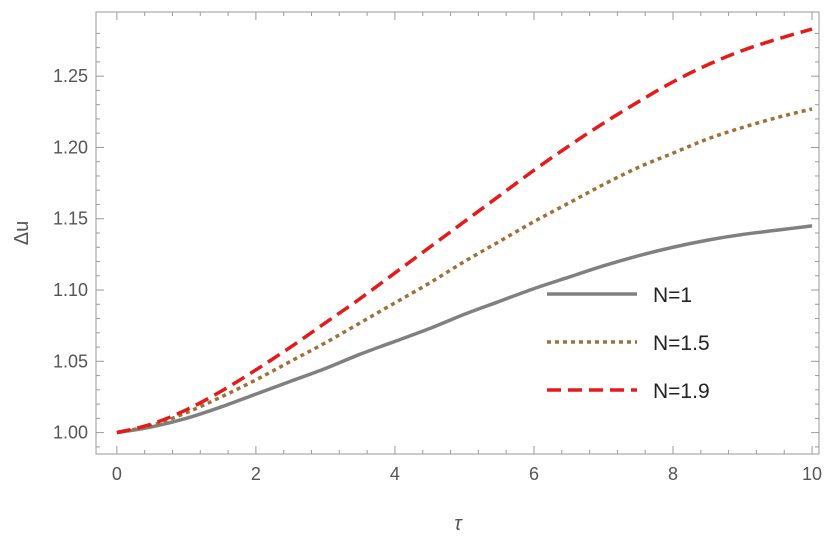  Describe the element at coordinates (70, 76) in the screenshot. I see `y-tick-label: 1.25` at that location.